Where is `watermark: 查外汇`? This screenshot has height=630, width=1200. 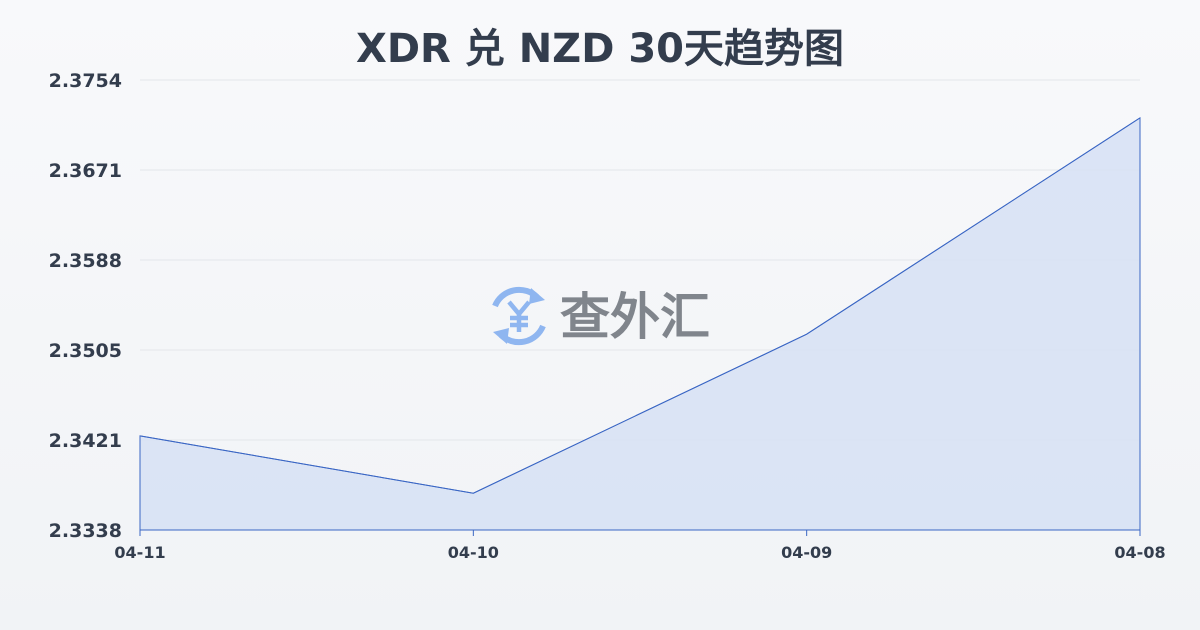
watermark: 查外汇 is located at coordinates (601, 316).